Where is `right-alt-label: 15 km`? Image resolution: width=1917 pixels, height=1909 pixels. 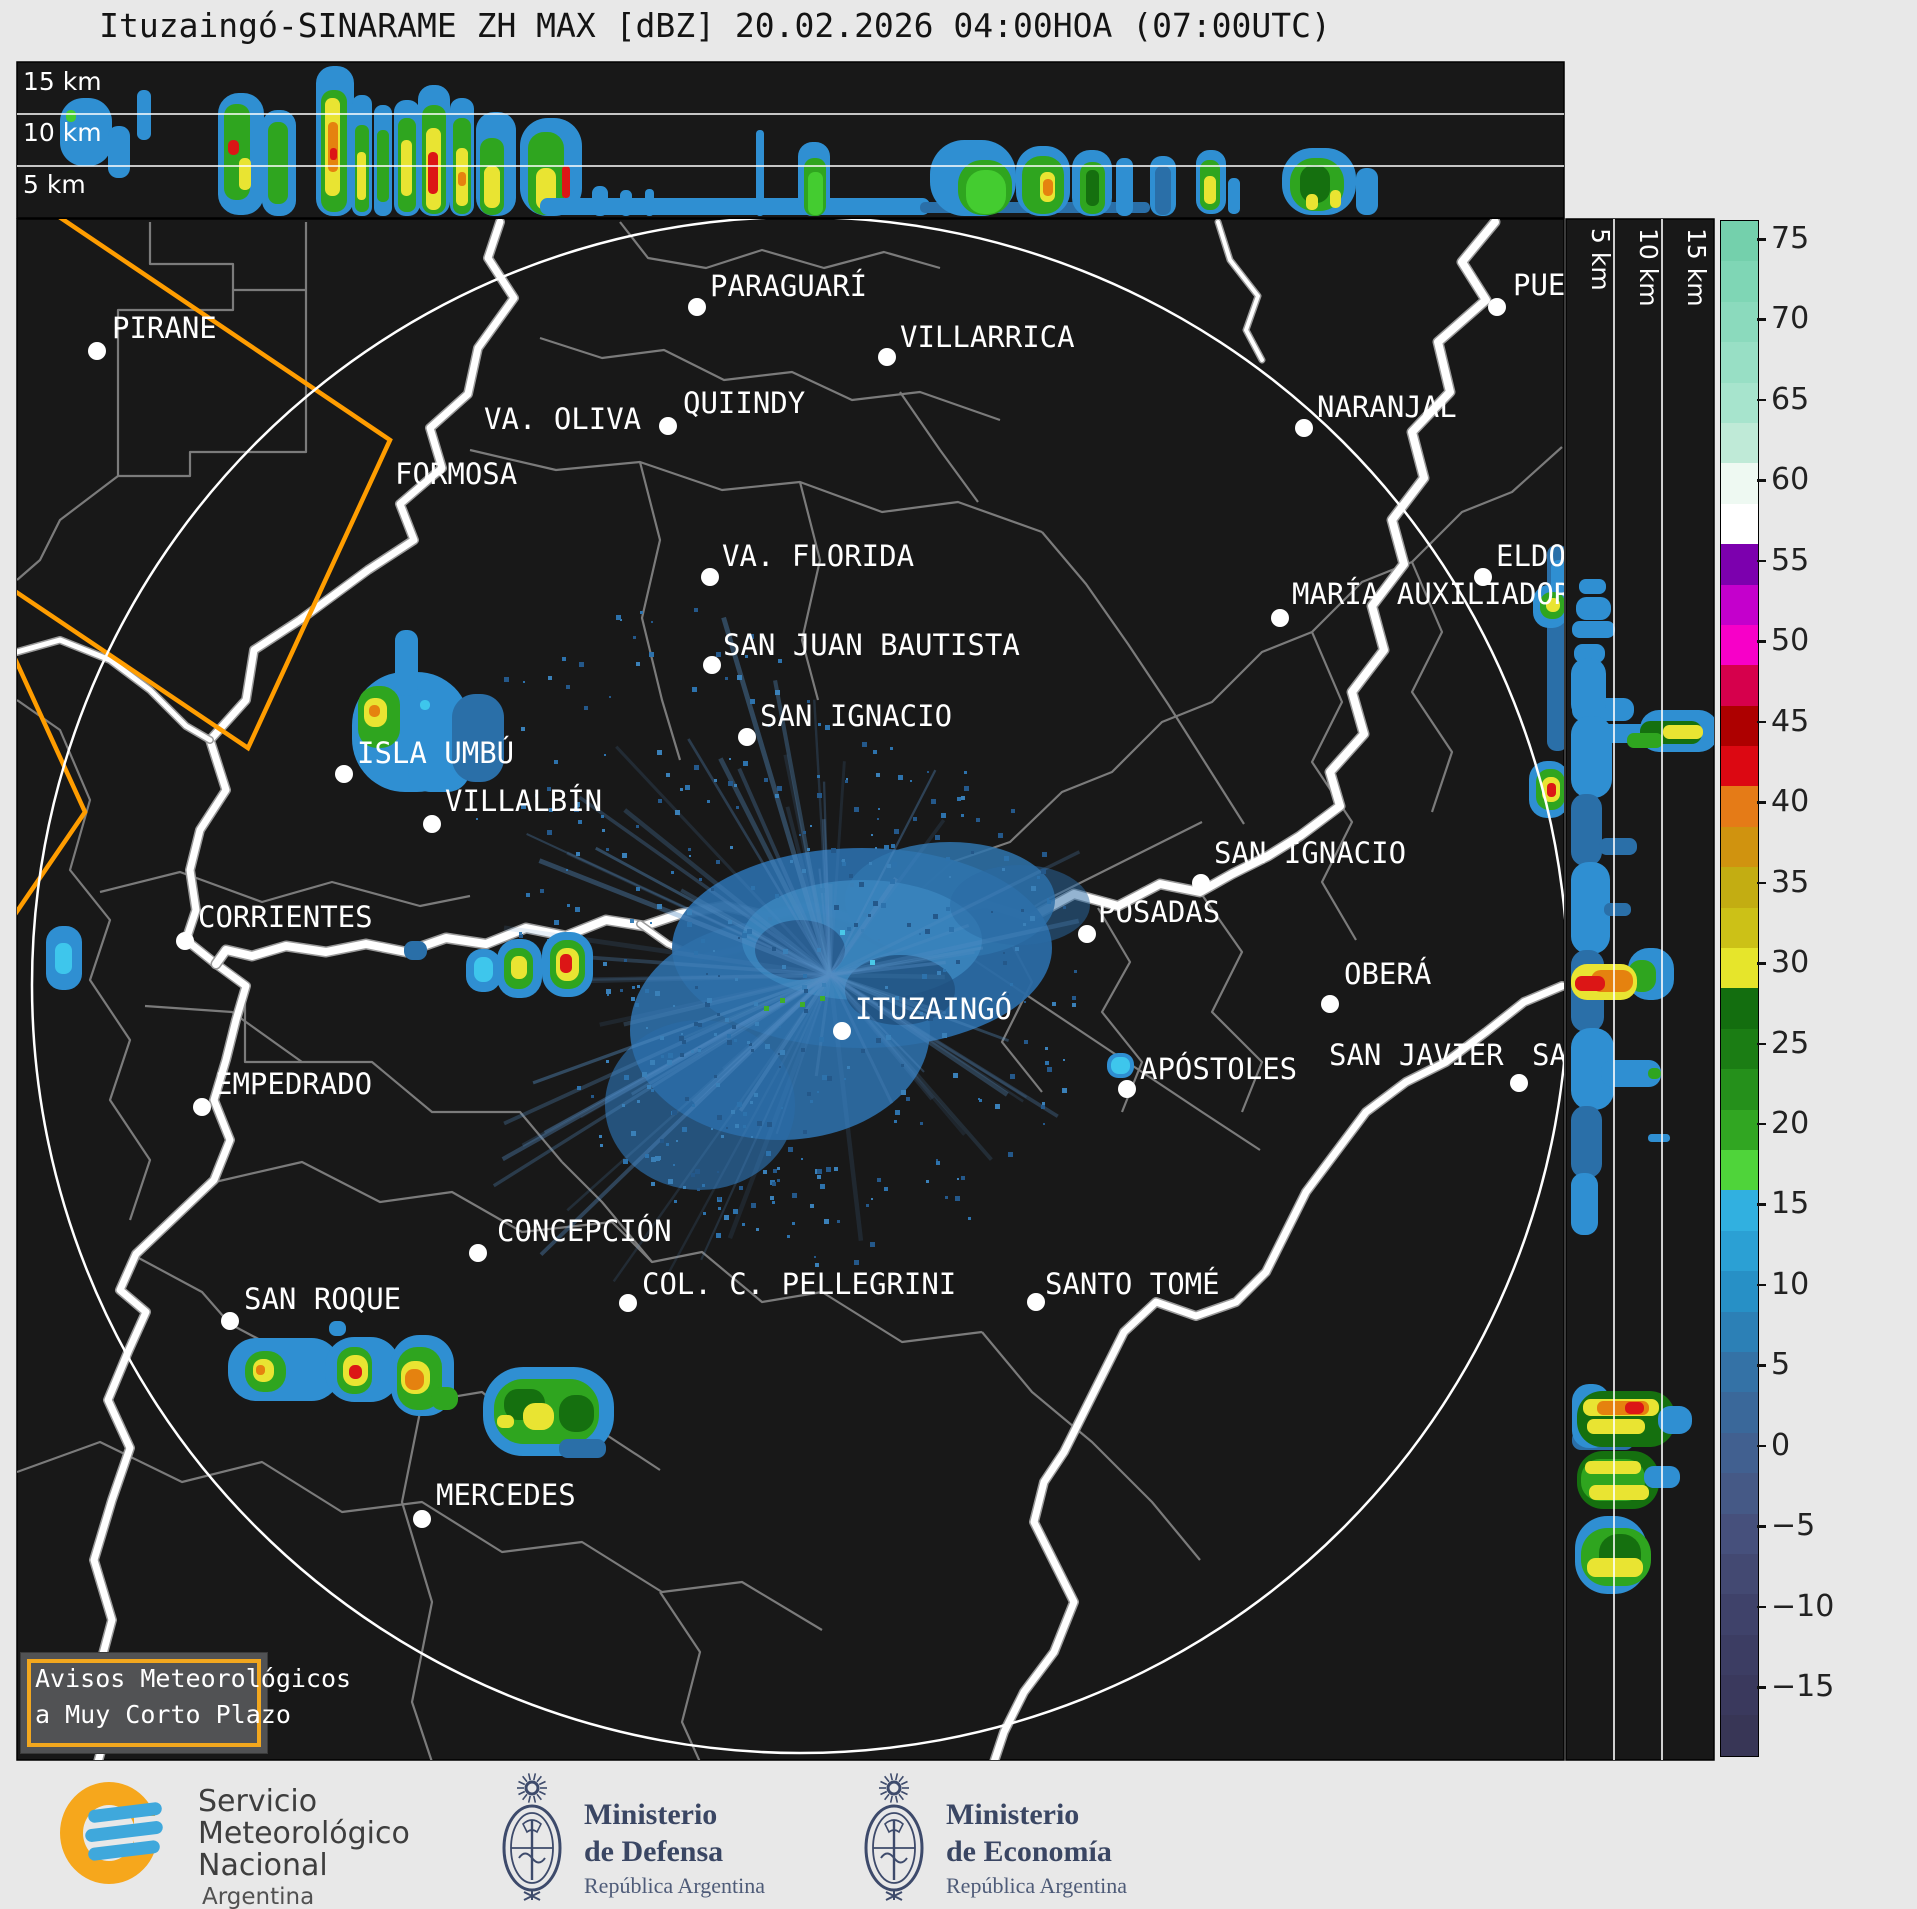
right-alt-label: 15 km is located at coordinates (1696, 267).